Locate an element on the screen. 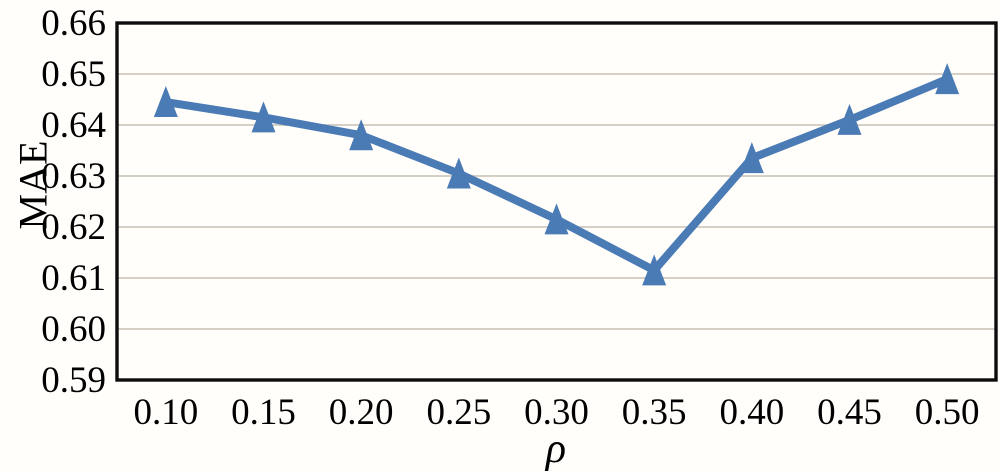 The image size is (1000, 471). x-axis-title: ρ is located at coordinates (555, 448).